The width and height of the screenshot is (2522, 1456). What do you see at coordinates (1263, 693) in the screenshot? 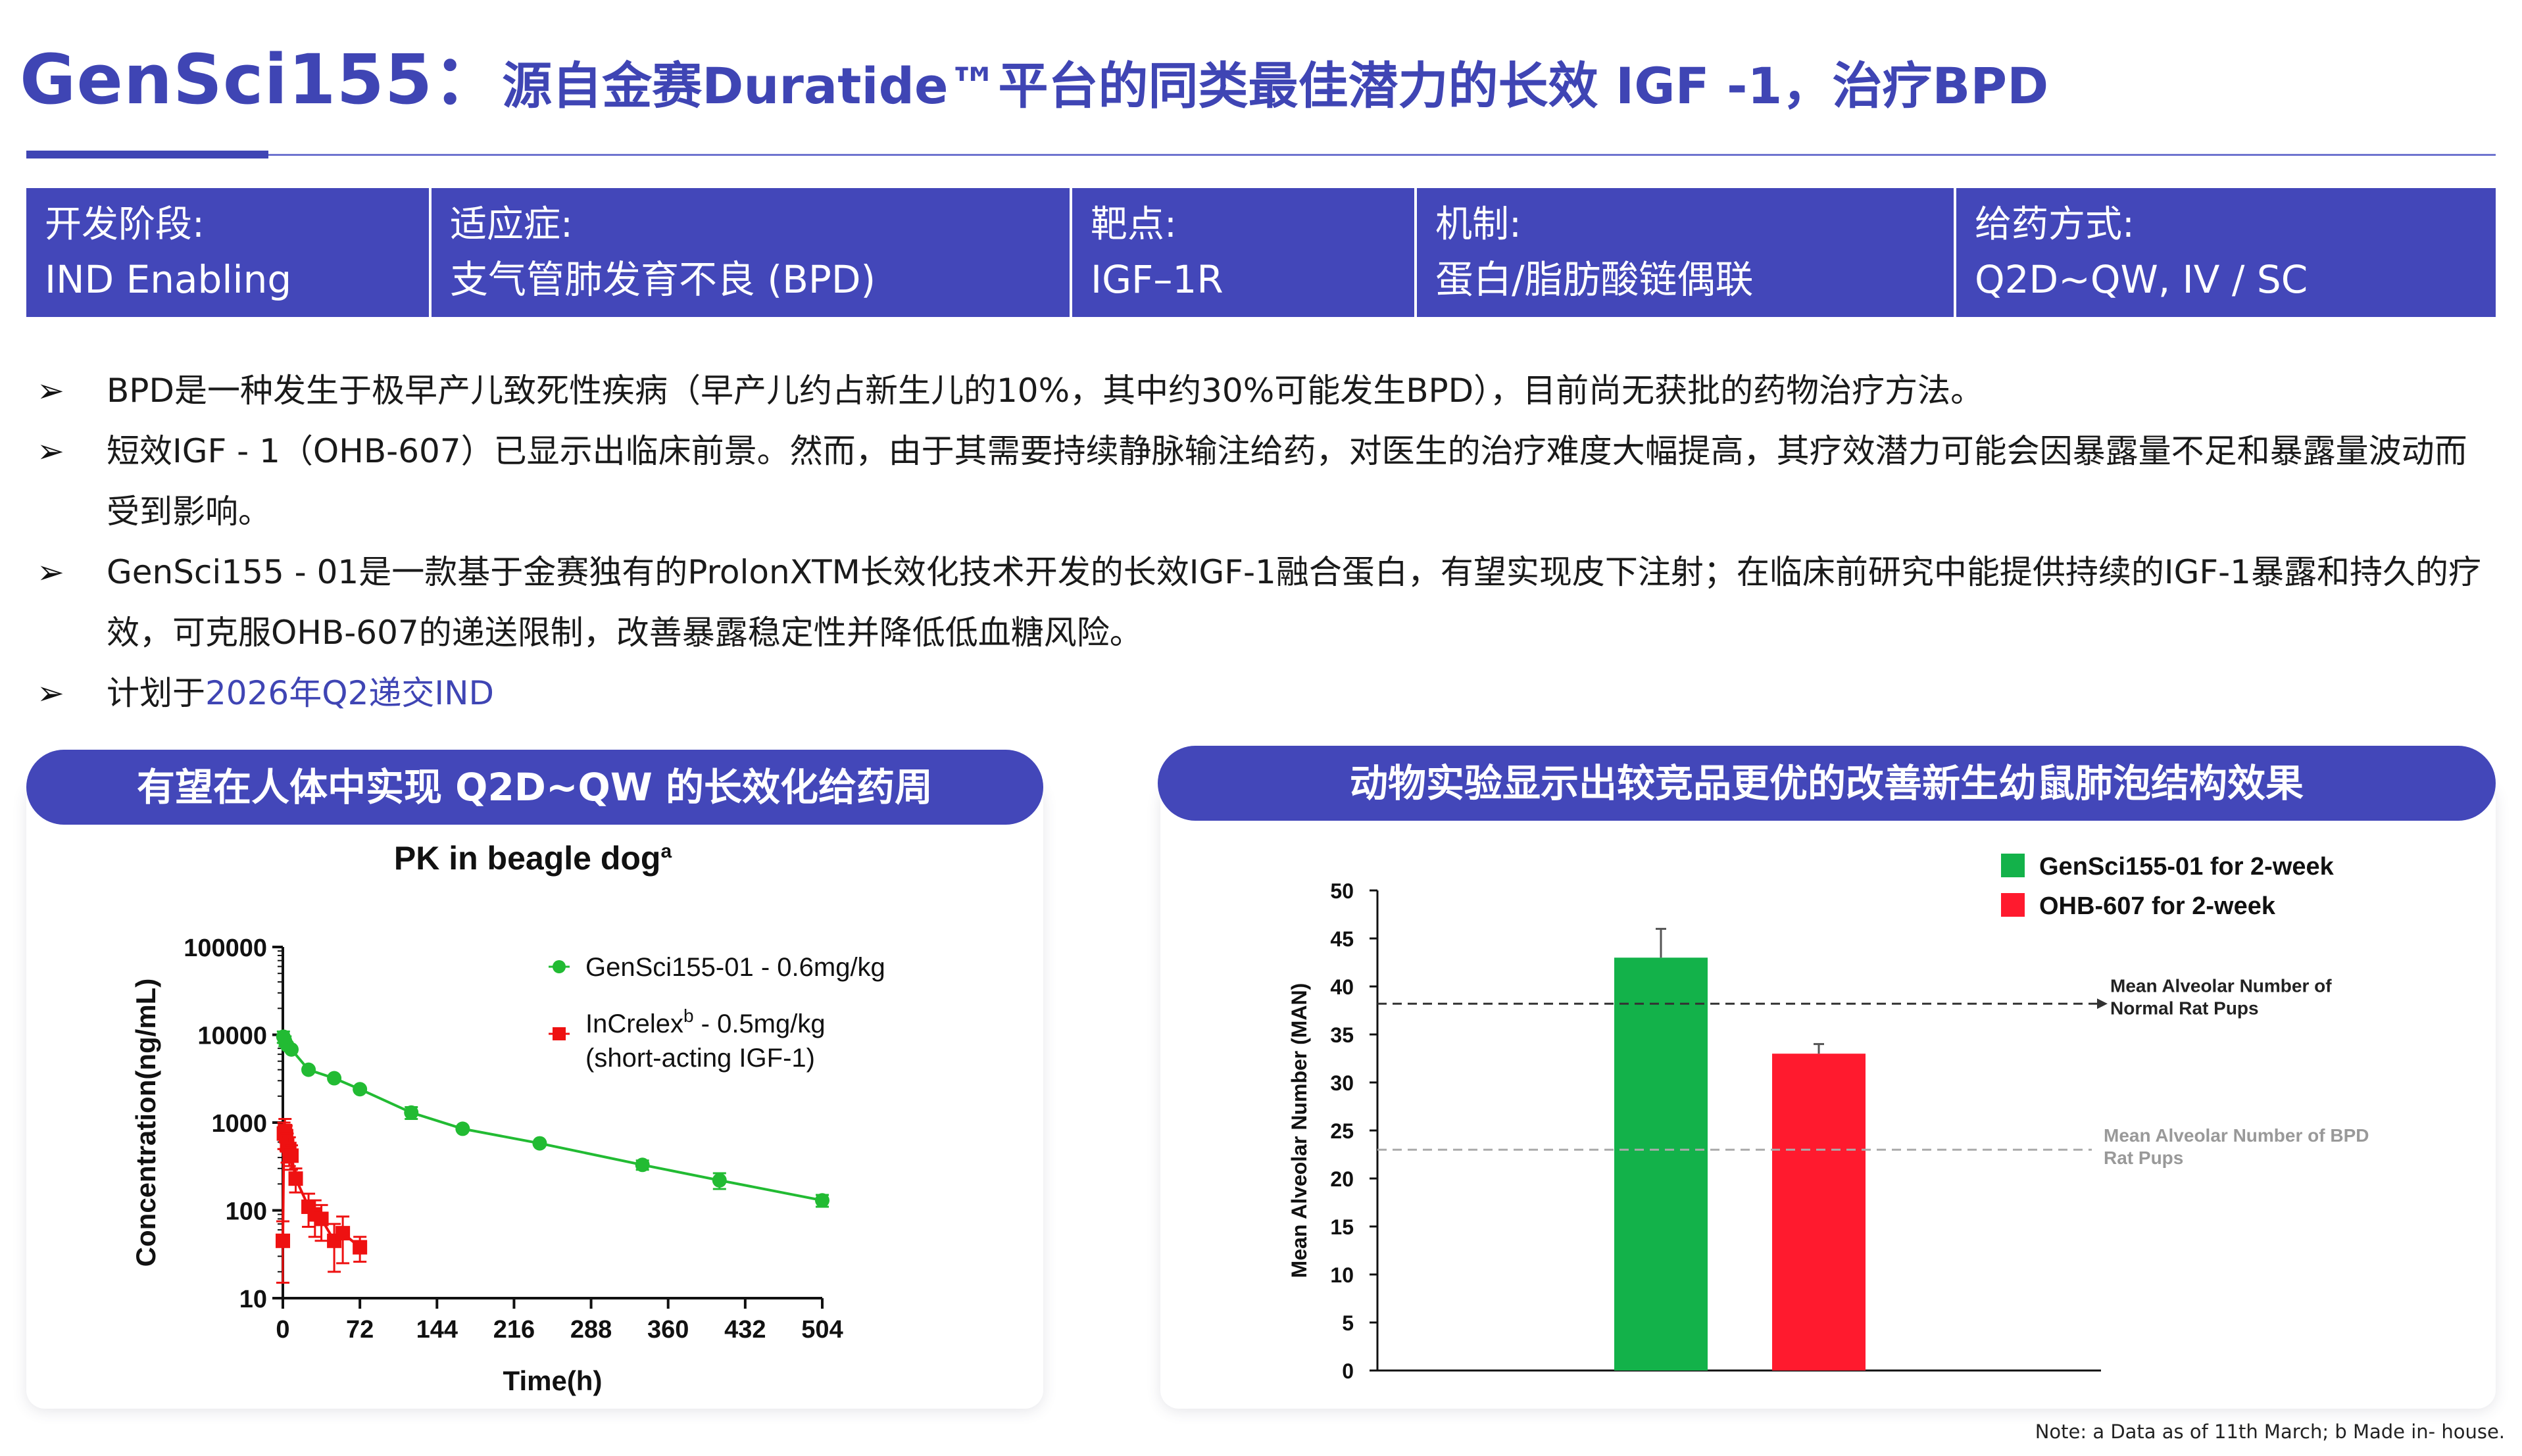
I see `bullet-item: ➢ 计划于2026年Q2递交IND` at bounding box center [1263, 693].